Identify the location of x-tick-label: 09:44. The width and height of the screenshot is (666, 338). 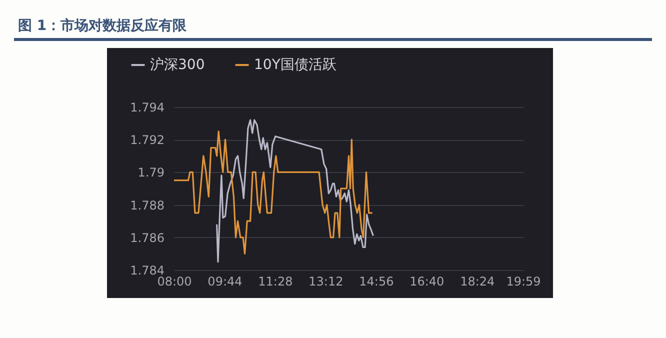
(225, 281).